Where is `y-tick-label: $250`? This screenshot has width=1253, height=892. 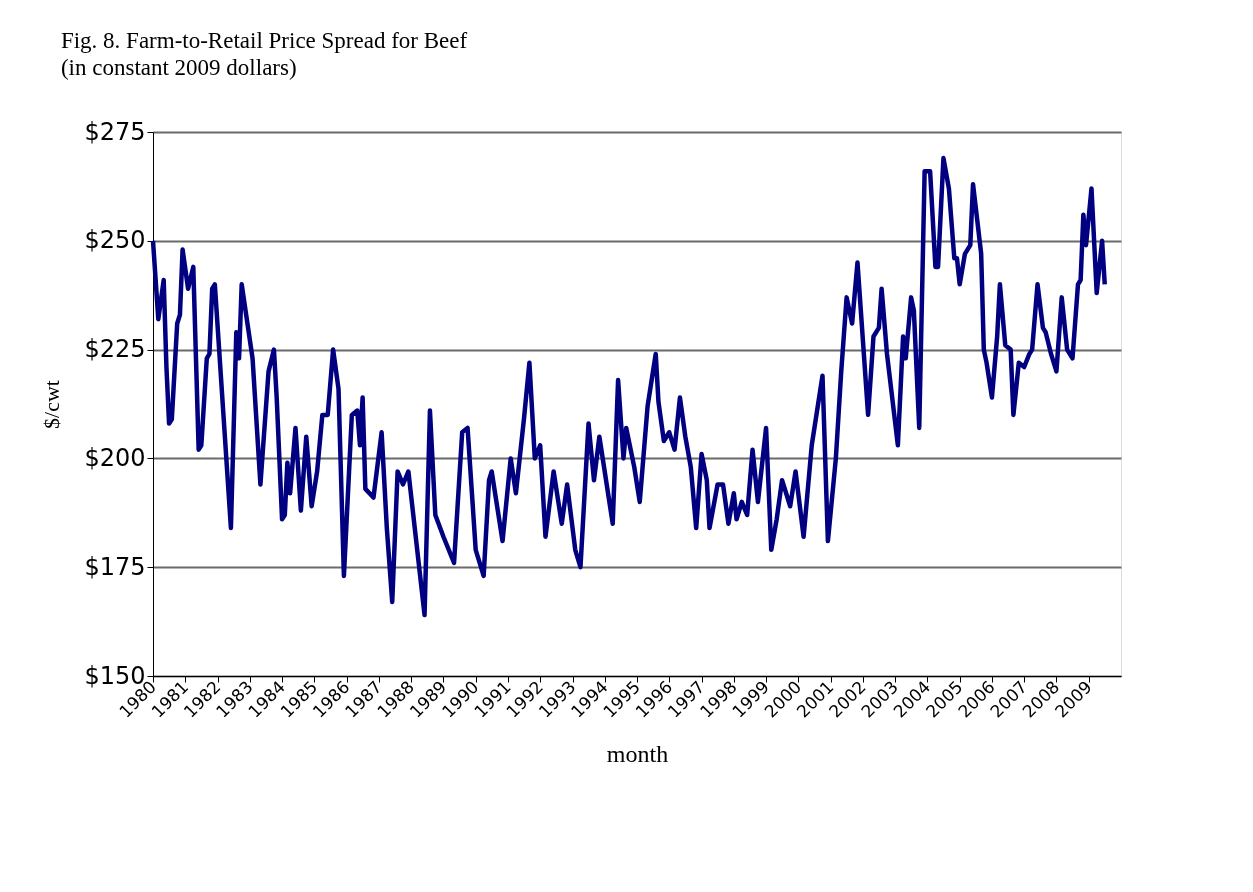
y-tick-label: $250 is located at coordinates (115, 240).